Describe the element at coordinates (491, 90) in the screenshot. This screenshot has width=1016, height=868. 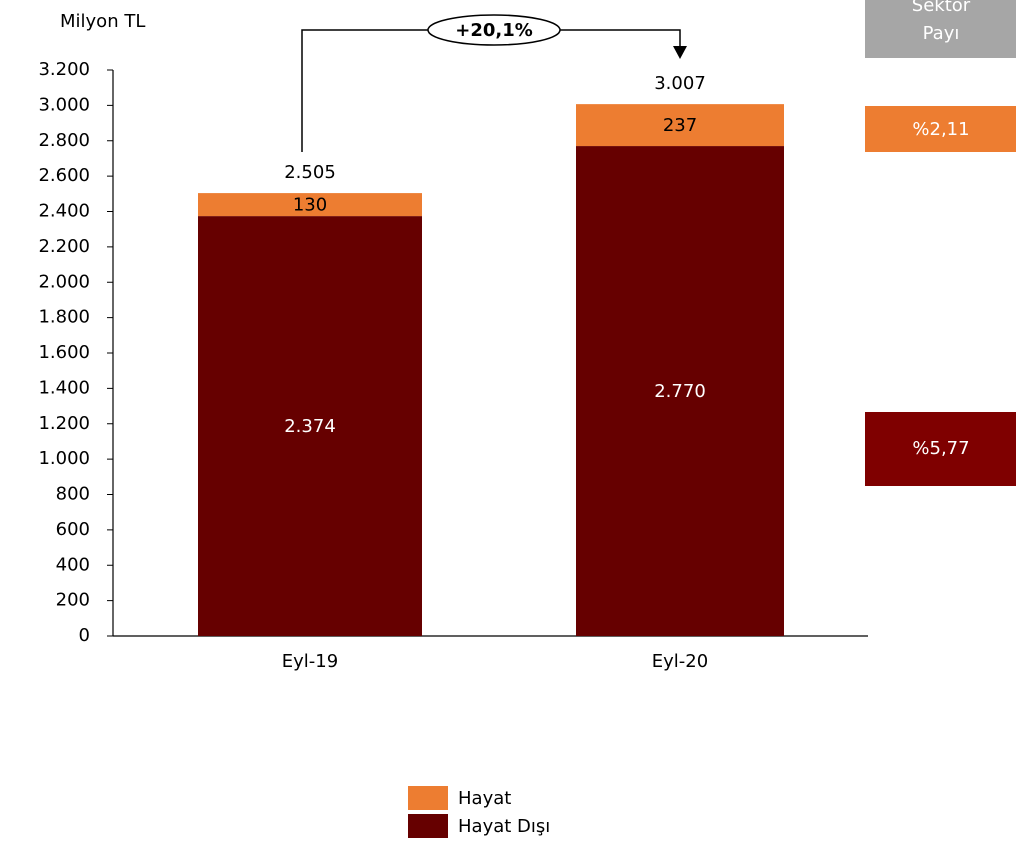
I see `growth-bracket` at that location.